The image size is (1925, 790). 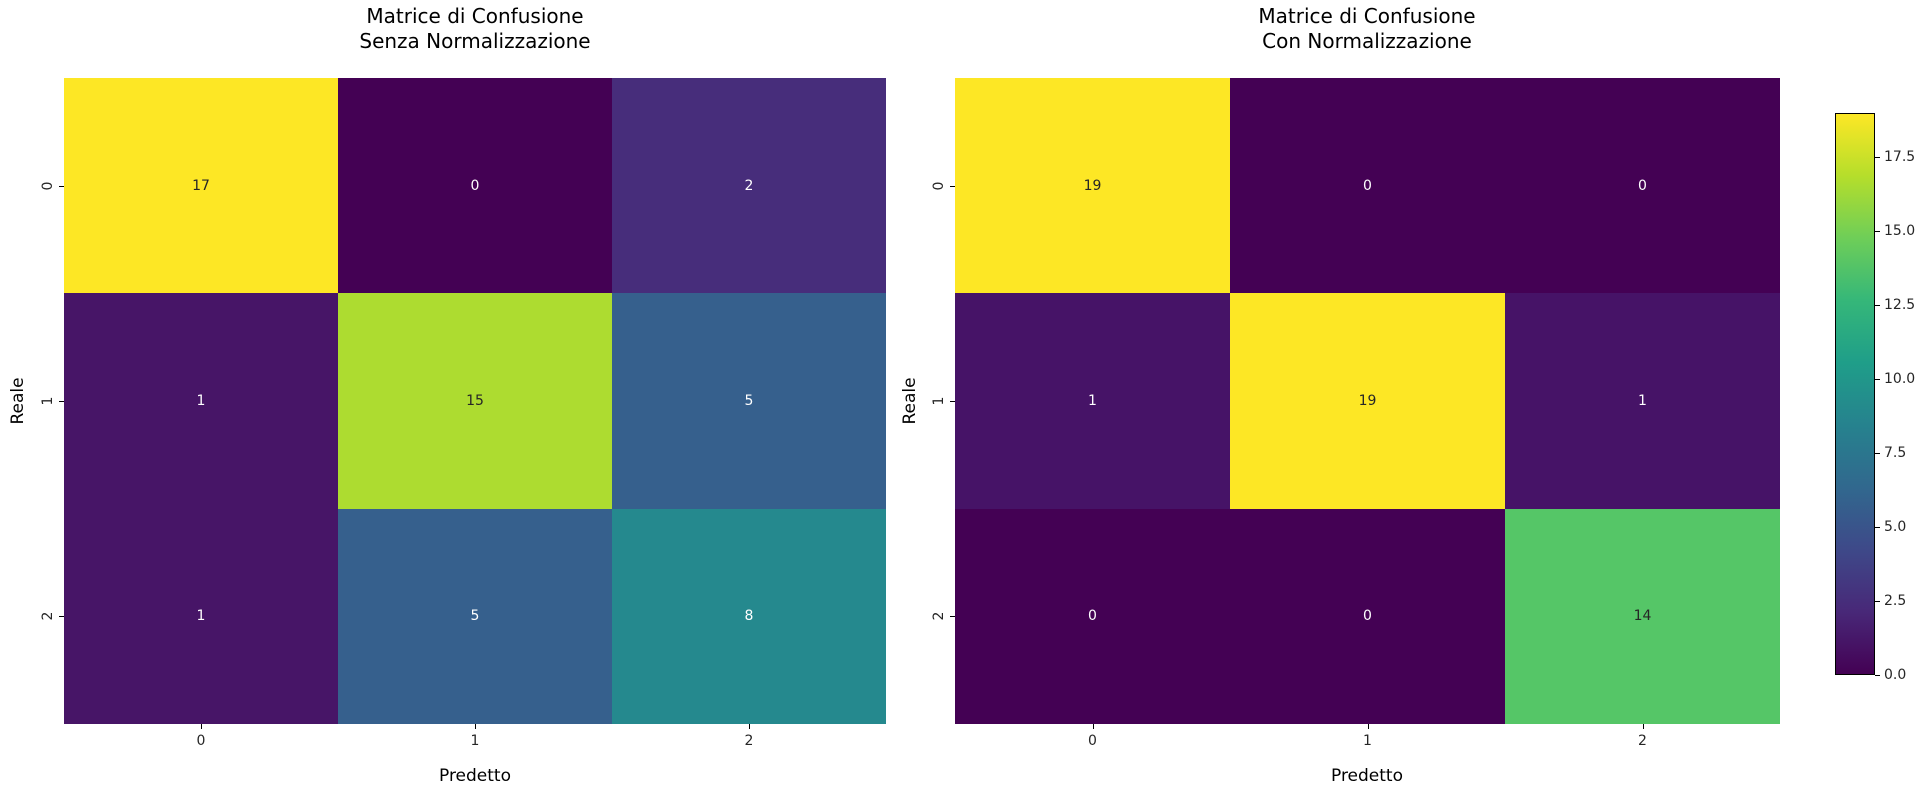 What do you see at coordinates (749, 186) in the screenshot?
I see `heatmap-cell-r0-c2: 2` at bounding box center [749, 186].